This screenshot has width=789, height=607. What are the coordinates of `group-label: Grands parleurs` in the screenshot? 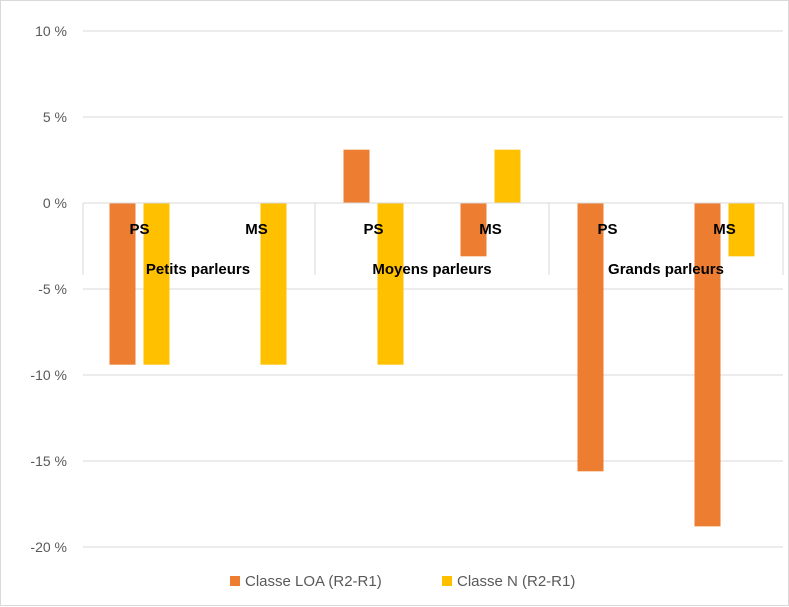 It's located at (666, 269).